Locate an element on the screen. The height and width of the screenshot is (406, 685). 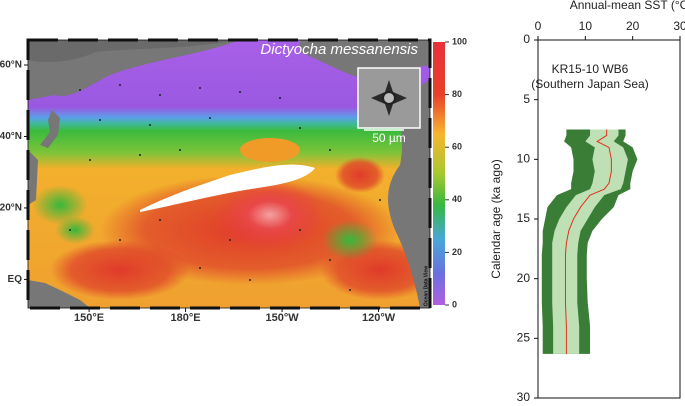
y-tick-label: 25 is located at coordinates (524, 338).